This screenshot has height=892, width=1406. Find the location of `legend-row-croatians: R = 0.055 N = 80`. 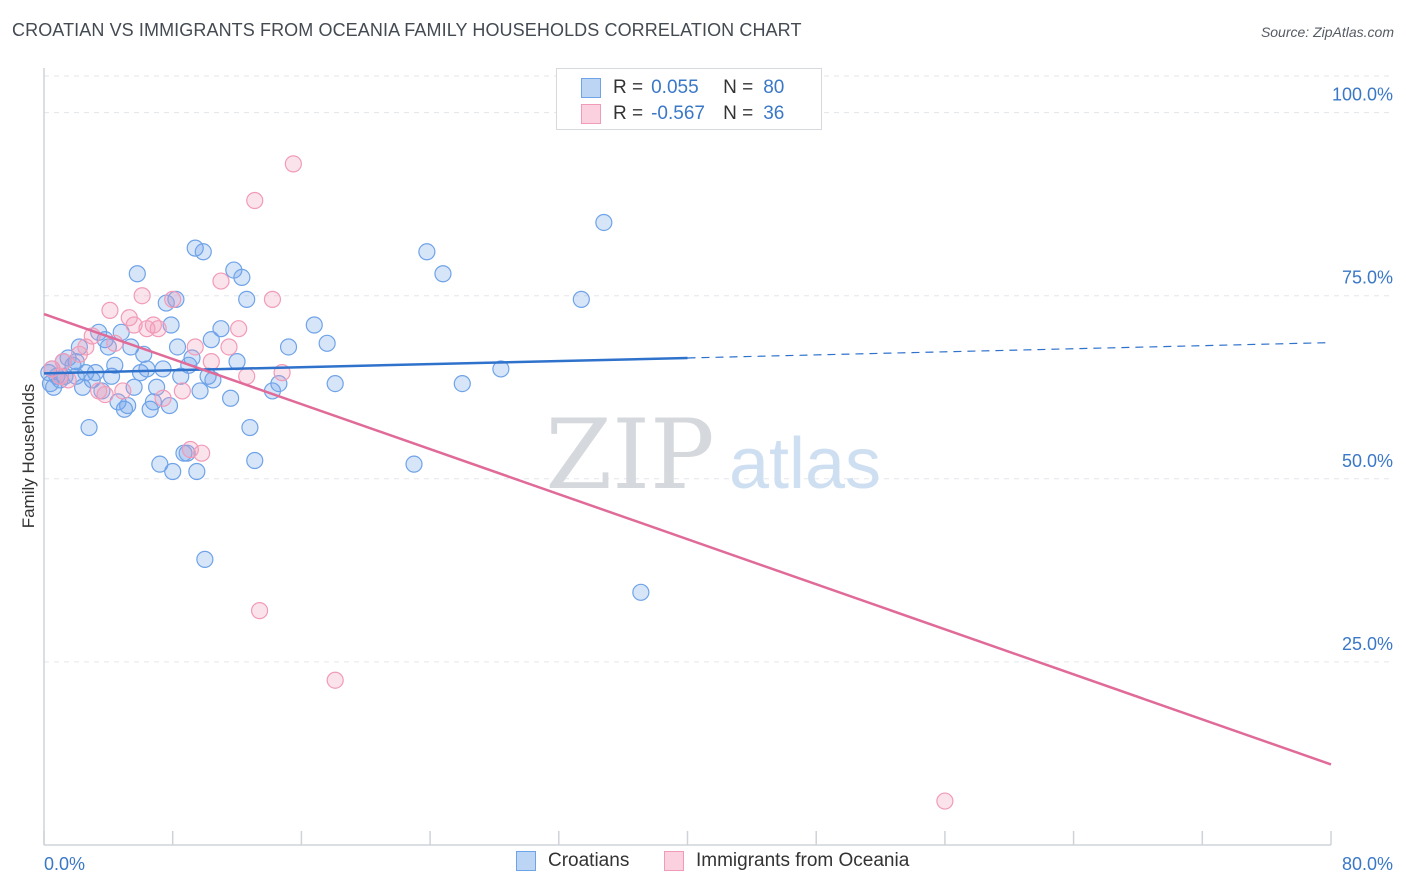

legend-row-croatians: R = 0.055 N = 80 is located at coordinates (682, 88).